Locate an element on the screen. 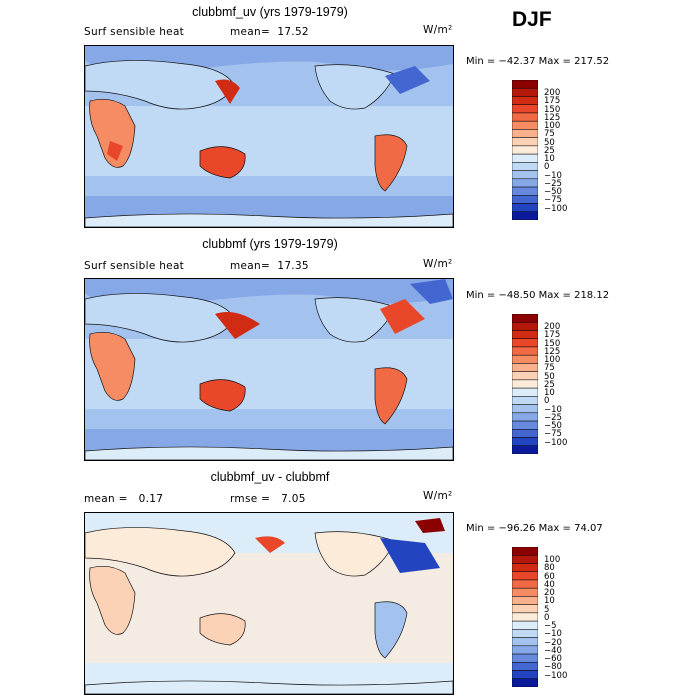 The height and width of the screenshot is (700, 700). kuroshio-anomaly is located at coordinates (270, 544).